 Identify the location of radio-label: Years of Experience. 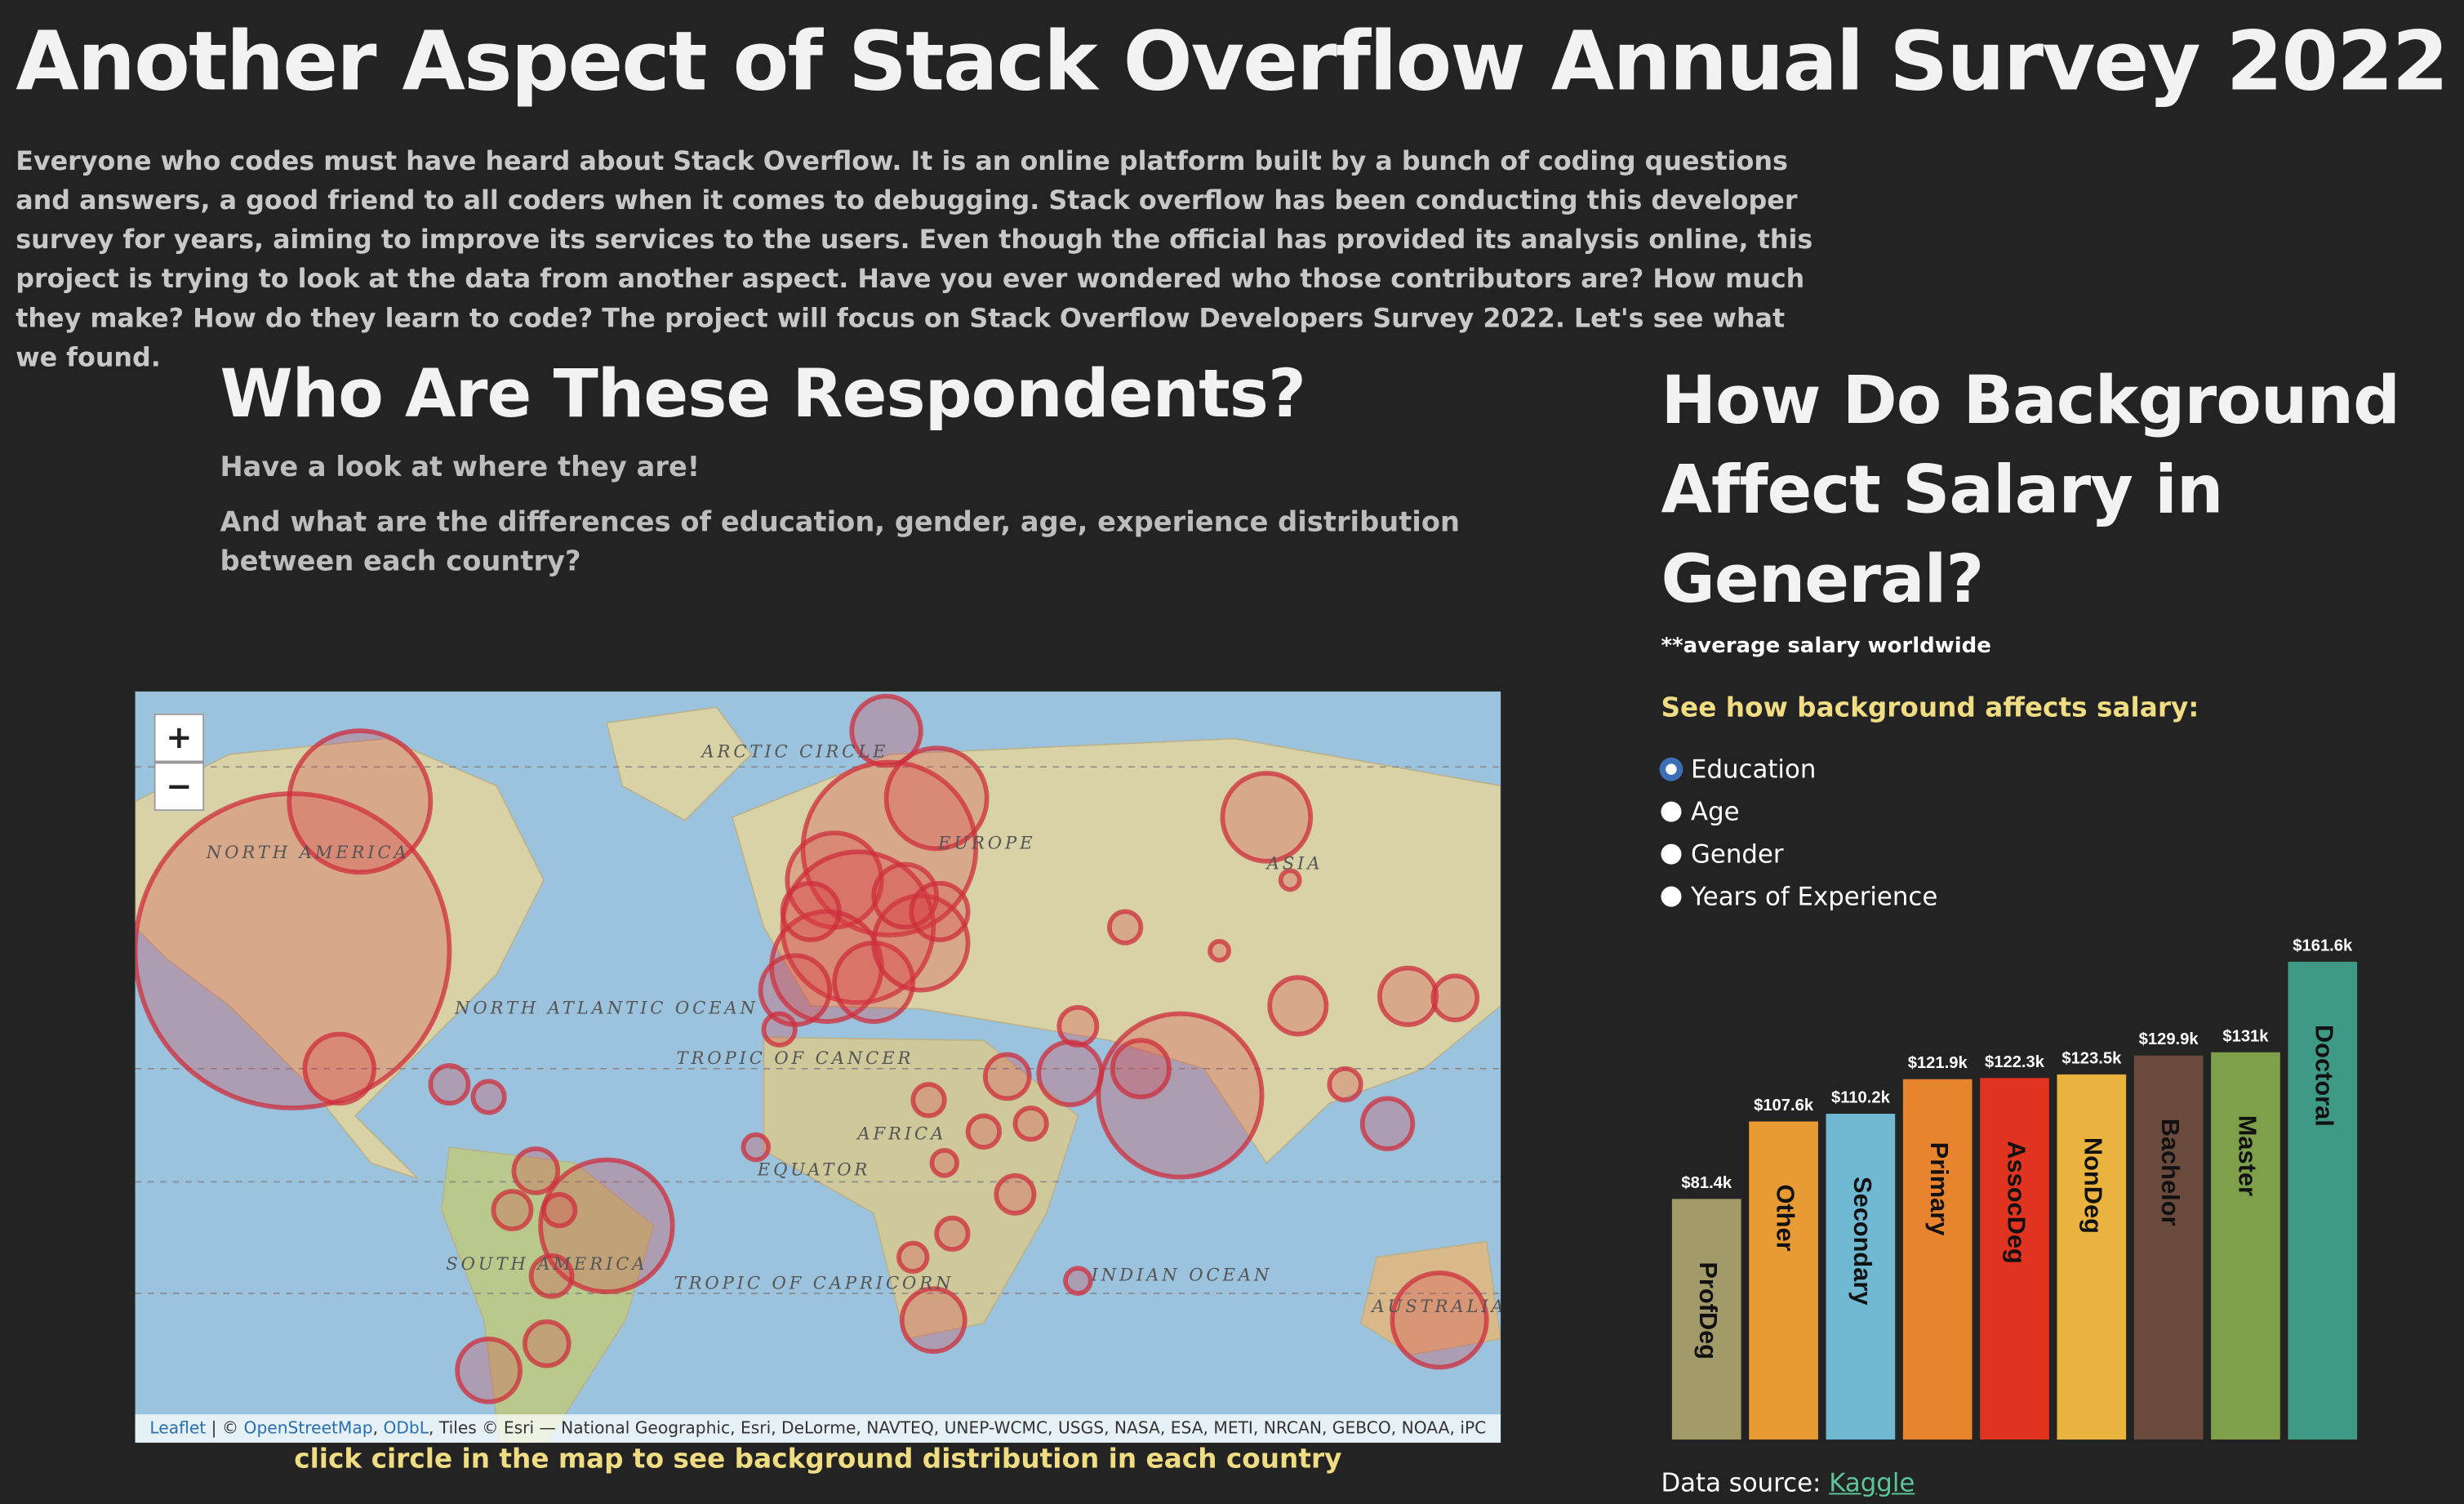
(1815, 896).